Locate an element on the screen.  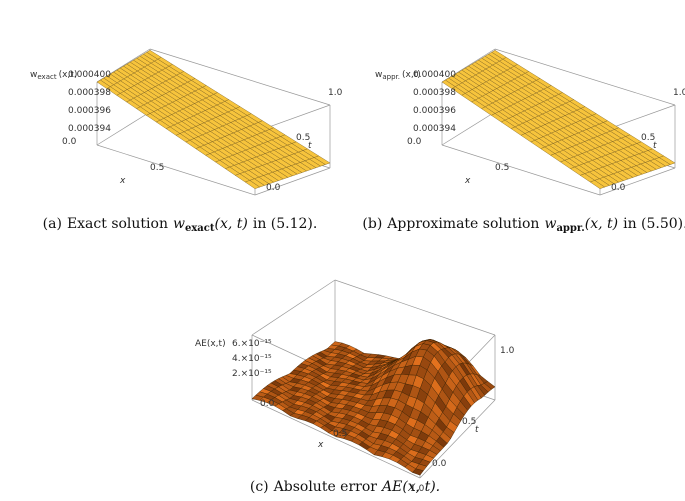
caption-part: Approximate solution is located at coordinates (462, 224).